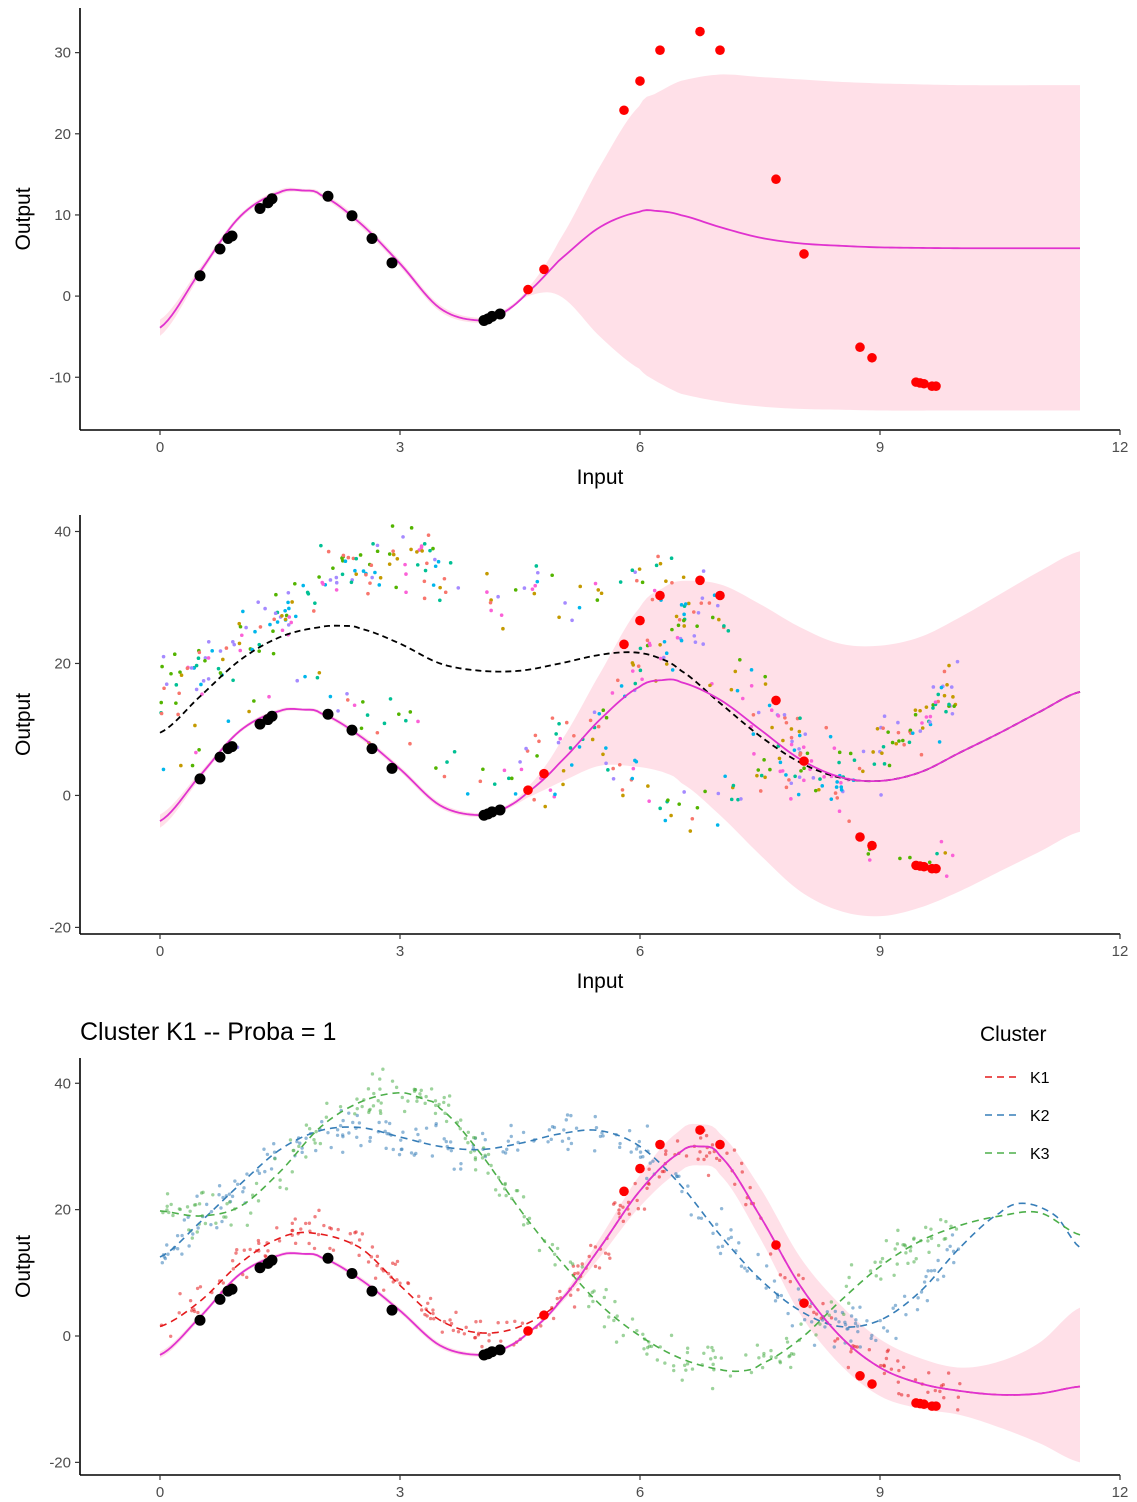  Describe the element at coordinates (620, 1227) in the screenshot. I see `cluster-mean-k2` at that location.